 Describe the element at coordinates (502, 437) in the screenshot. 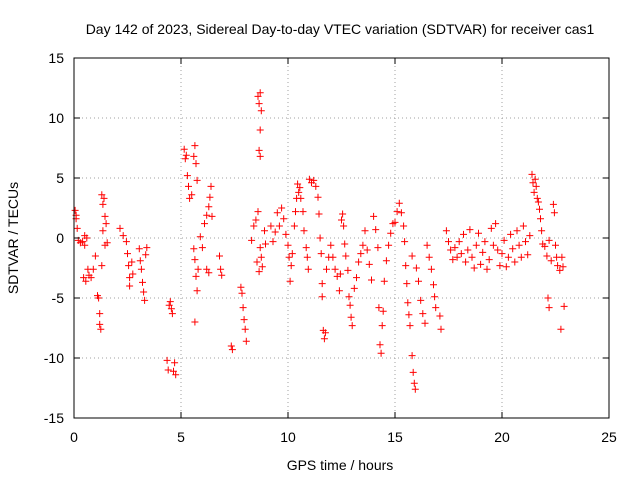

I see `x-tick-label: 20` at that location.